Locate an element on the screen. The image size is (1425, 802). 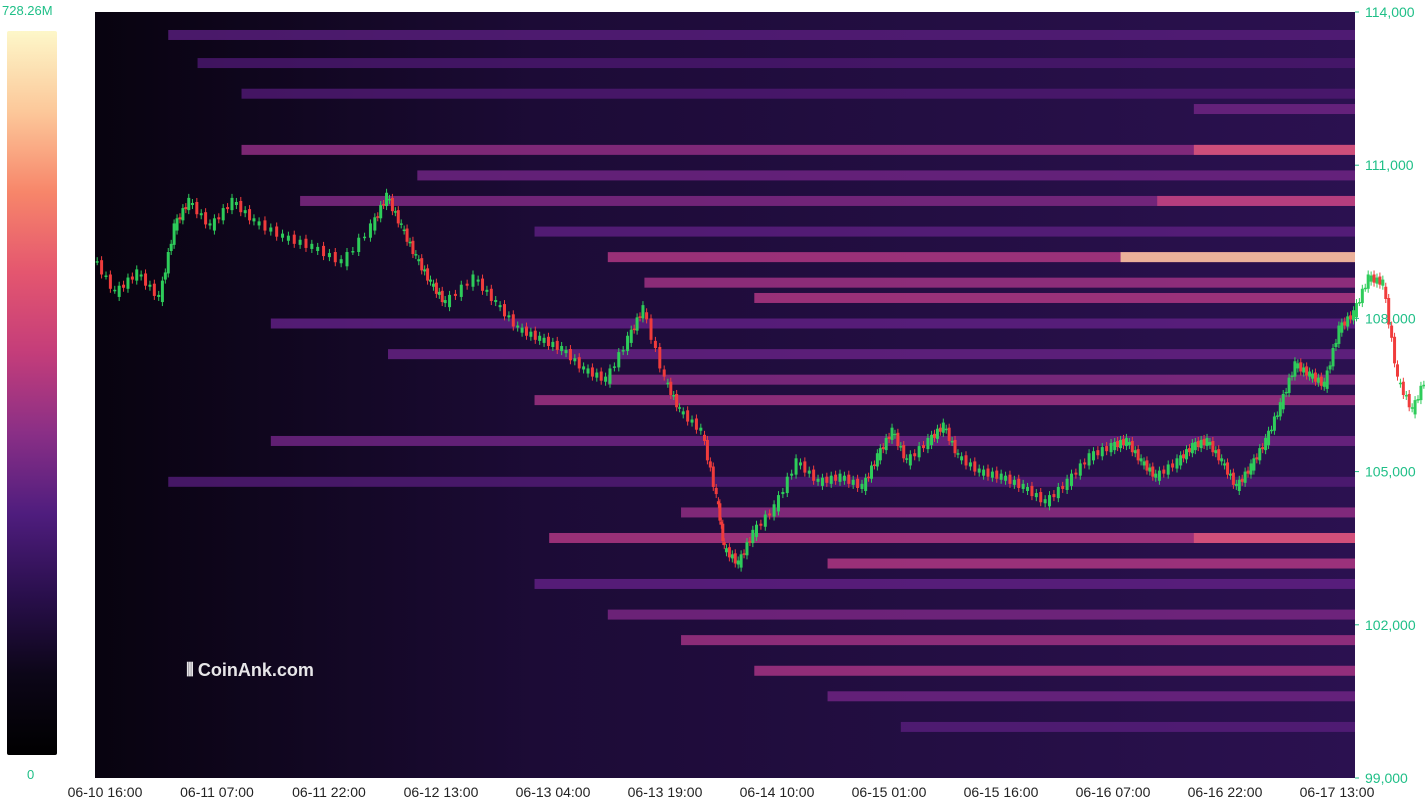
colorbar-min-label: 0 is located at coordinates (31, 774).